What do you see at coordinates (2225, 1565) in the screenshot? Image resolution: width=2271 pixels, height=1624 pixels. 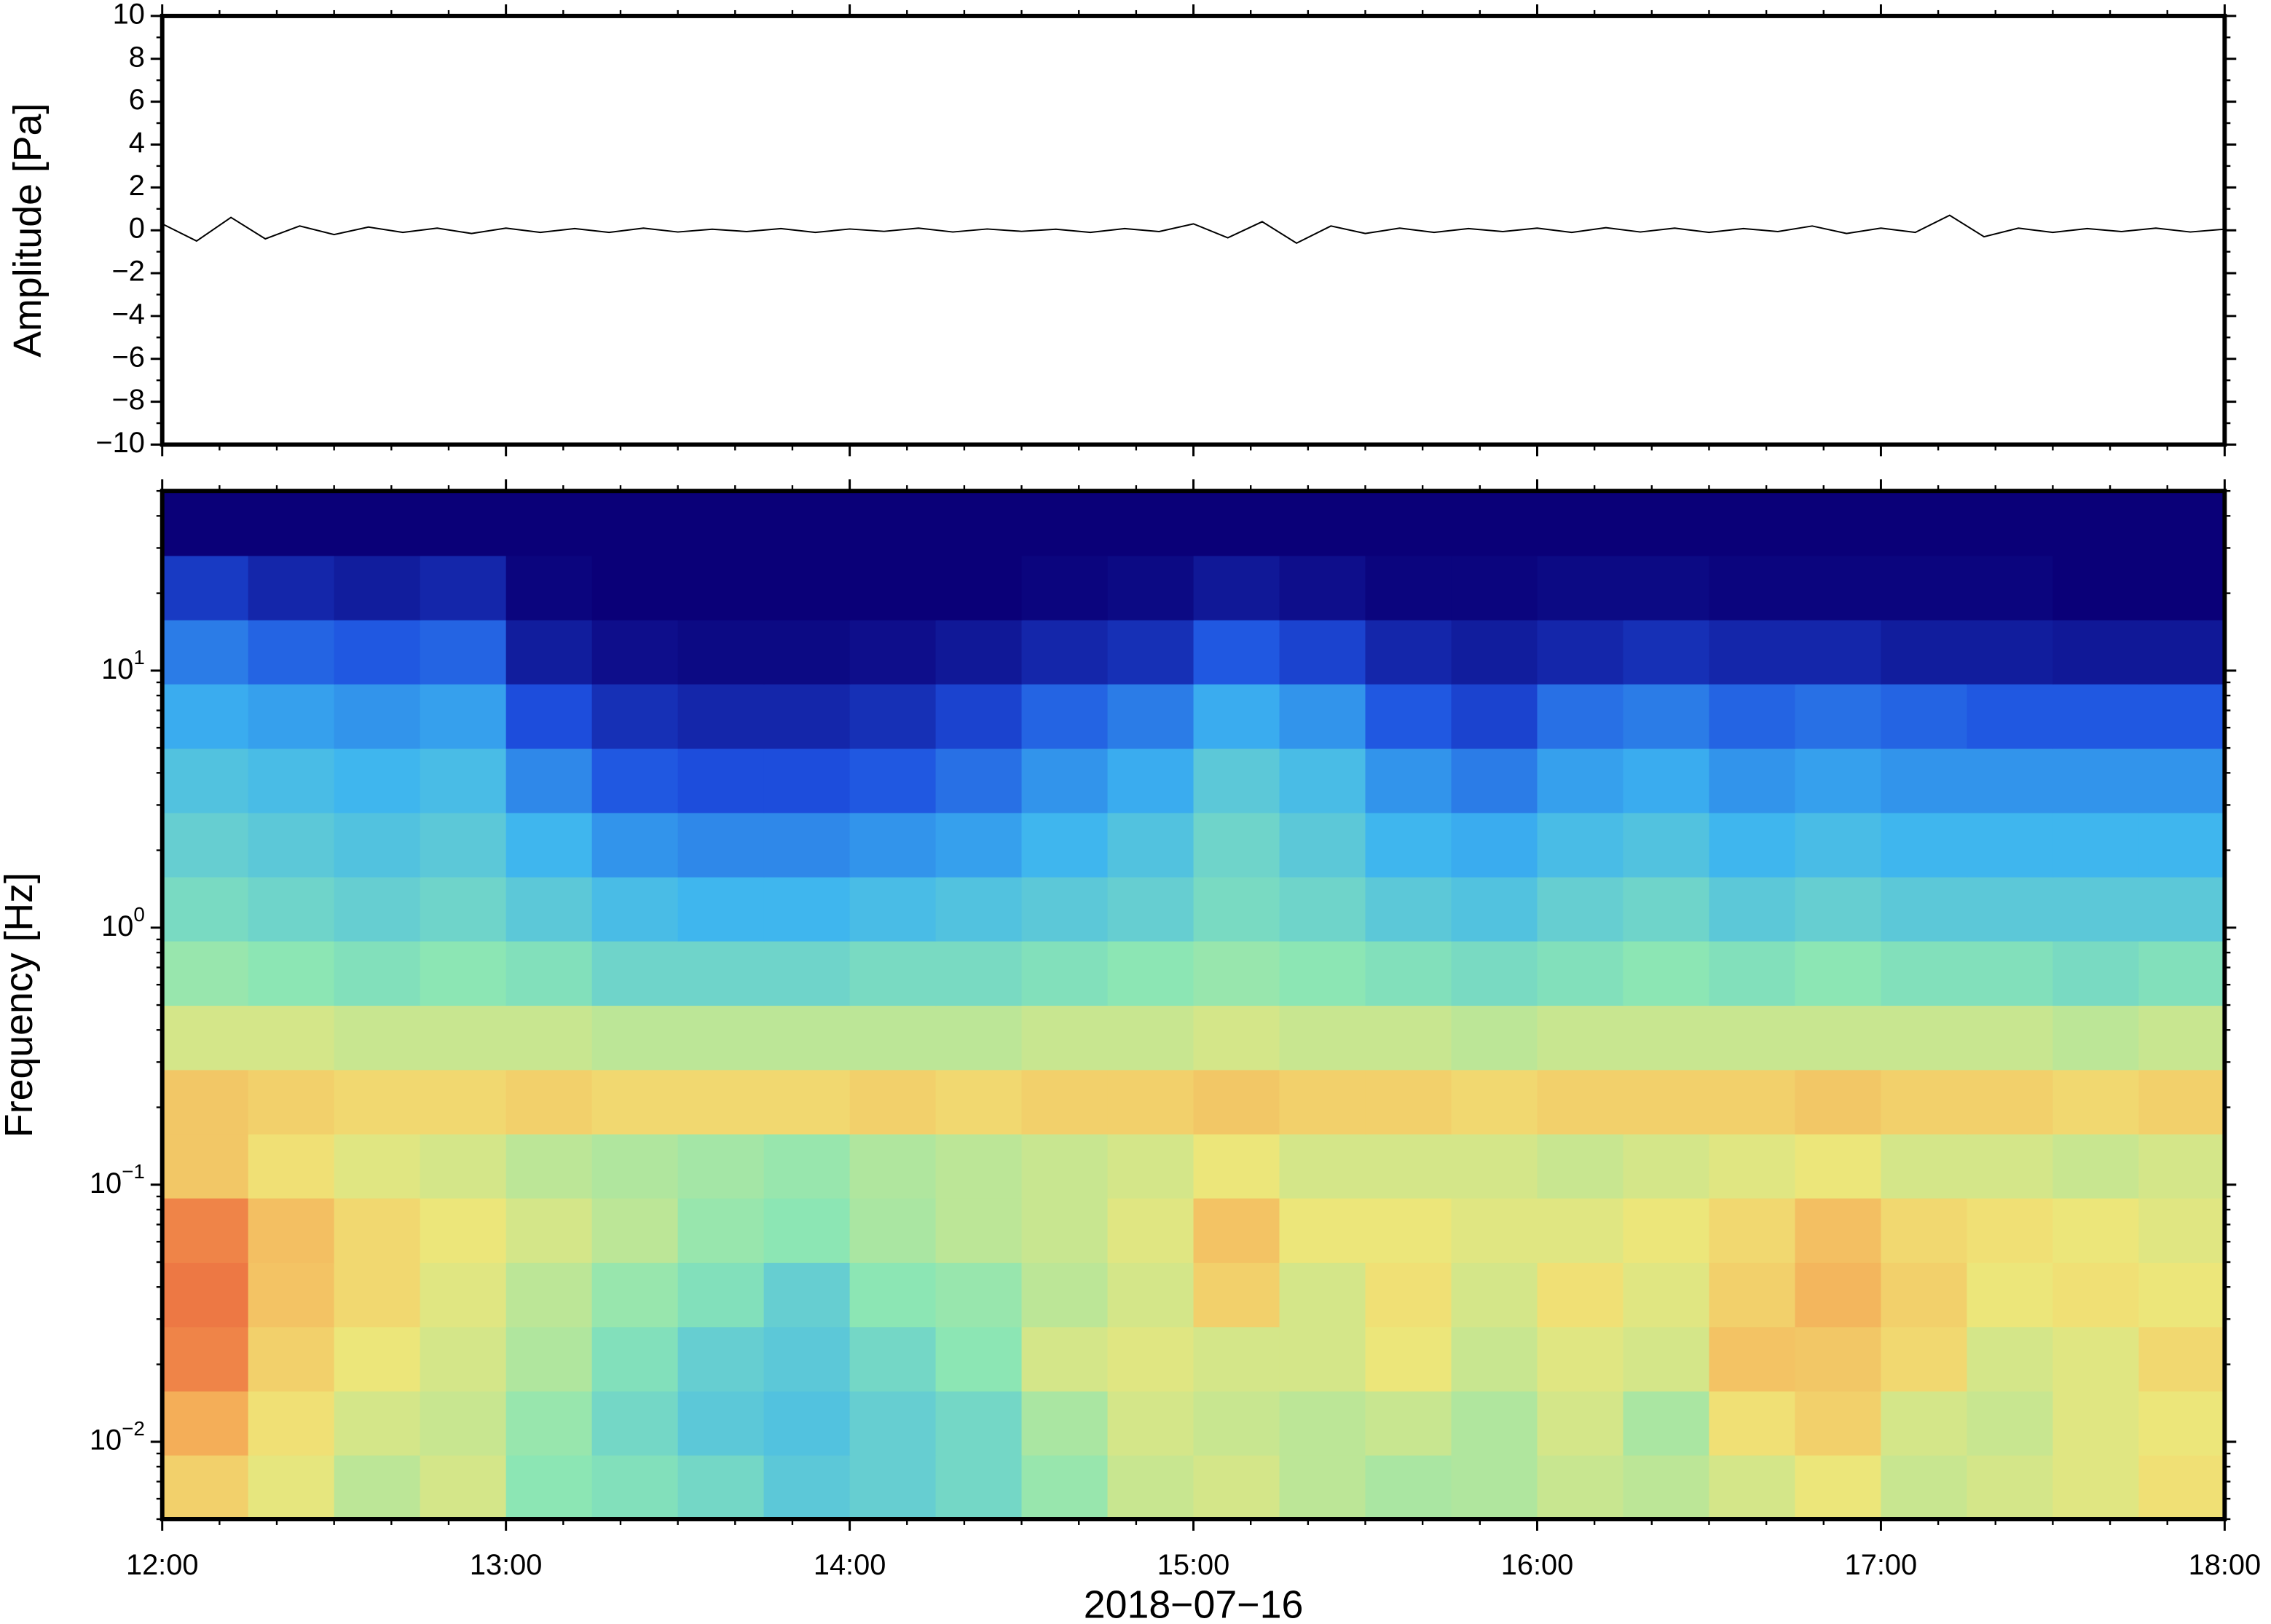 I see `x-tick-label: 18:00` at bounding box center [2225, 1565].